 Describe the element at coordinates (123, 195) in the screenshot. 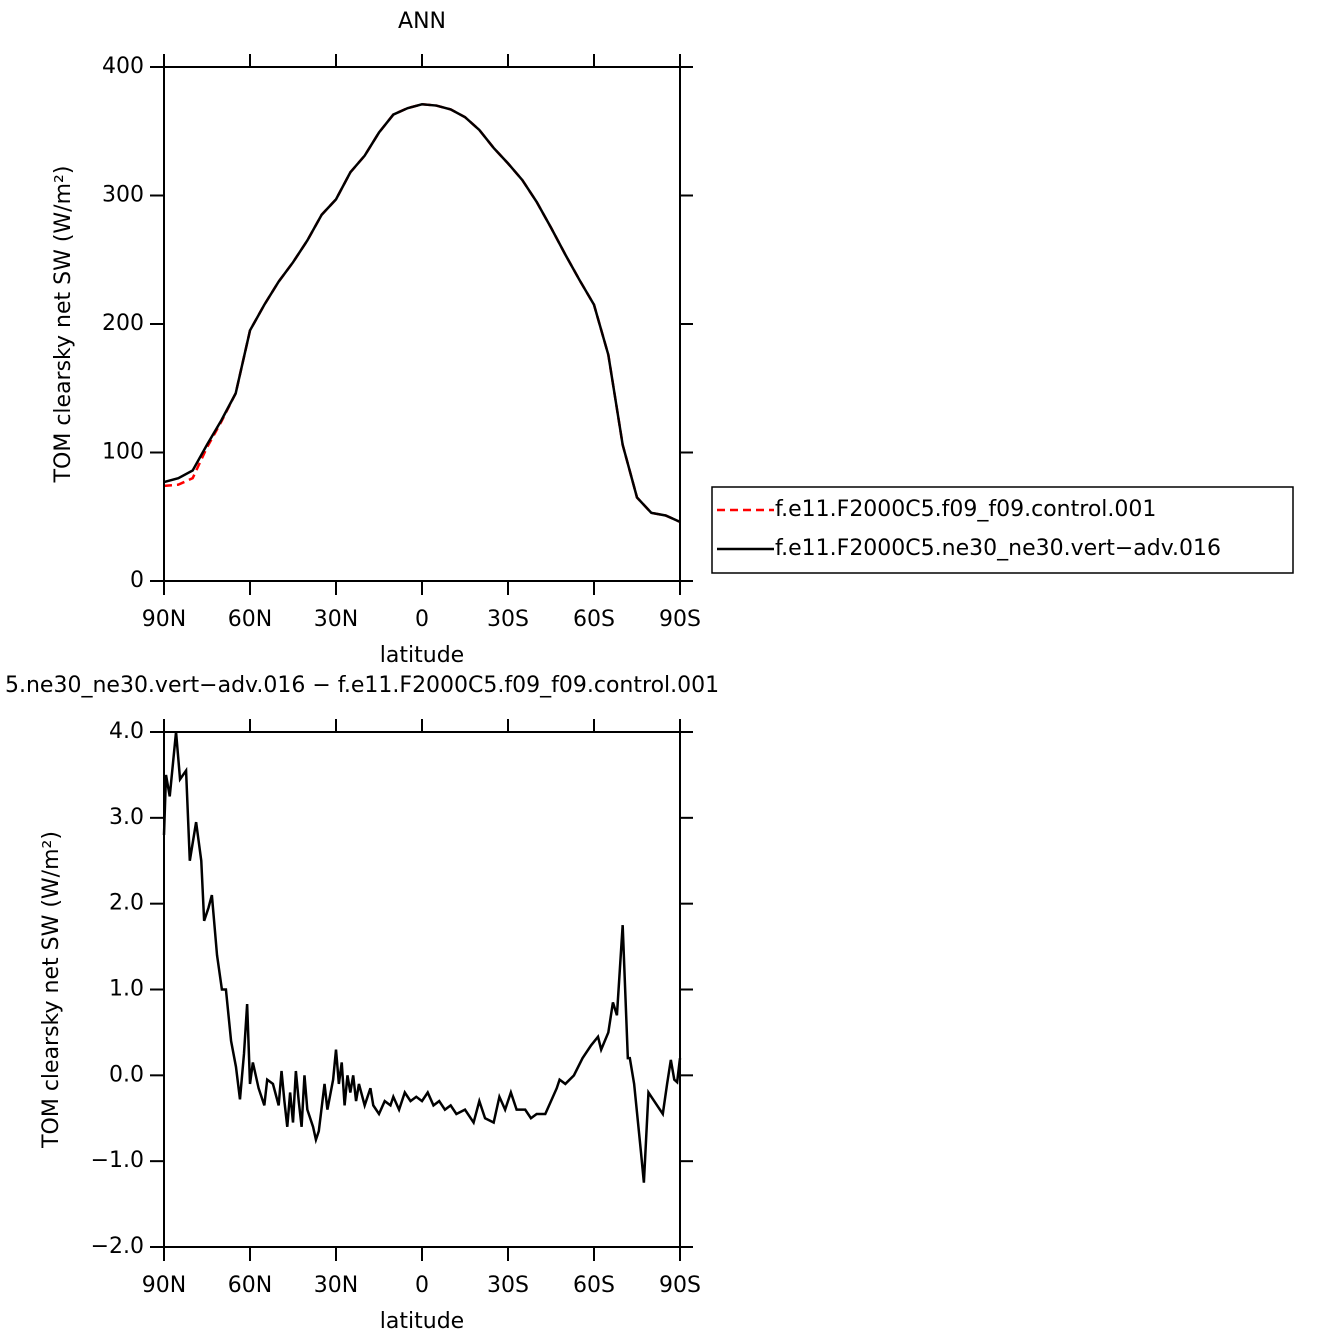

I see `y-tick-label: 300` at that location.